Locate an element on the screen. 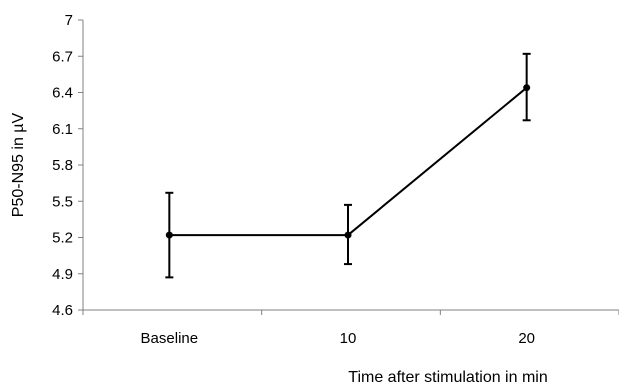 Image resolution: width=619 pixels, height=388 pixels. x-tick-label: Baseline is located at coordinates (170, 338).